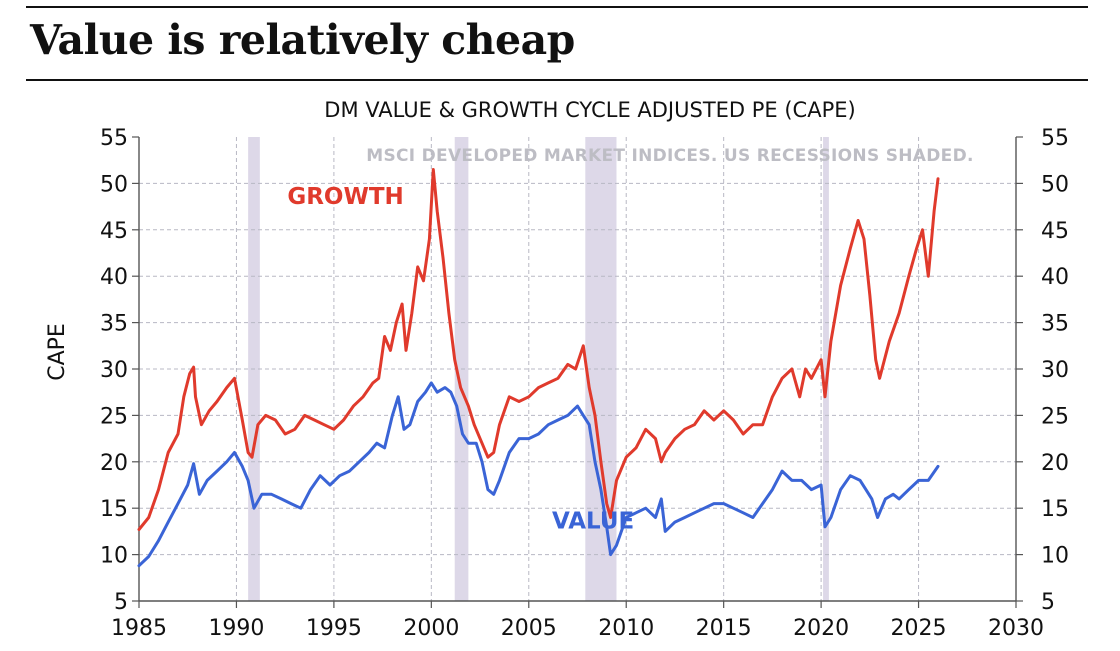 The height and width of the screenshot is (651, 1120). I want to click on page-title: Value is relatively cheap, so click(302, 40).